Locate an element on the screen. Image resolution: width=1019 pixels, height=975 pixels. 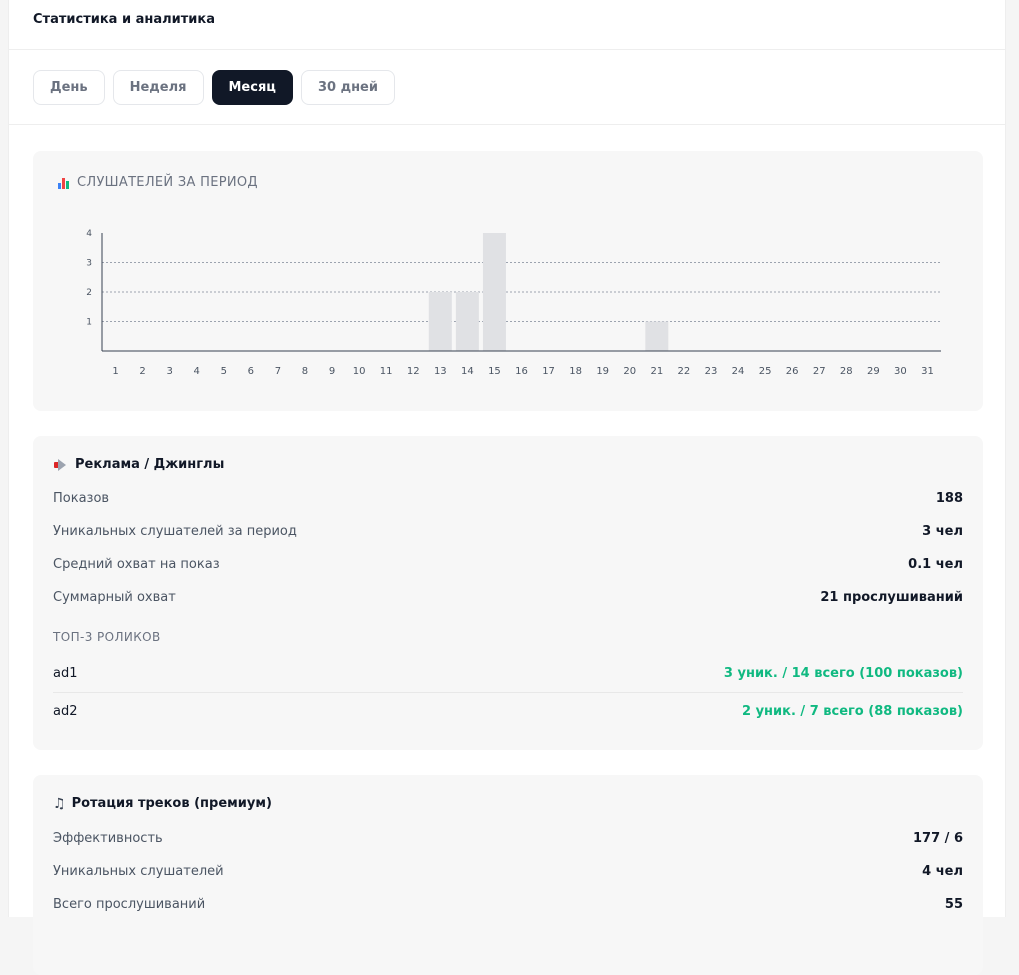
ads-row-unique: Уникальных слушателей за период 3 чел is located at coordinates (508, 531).